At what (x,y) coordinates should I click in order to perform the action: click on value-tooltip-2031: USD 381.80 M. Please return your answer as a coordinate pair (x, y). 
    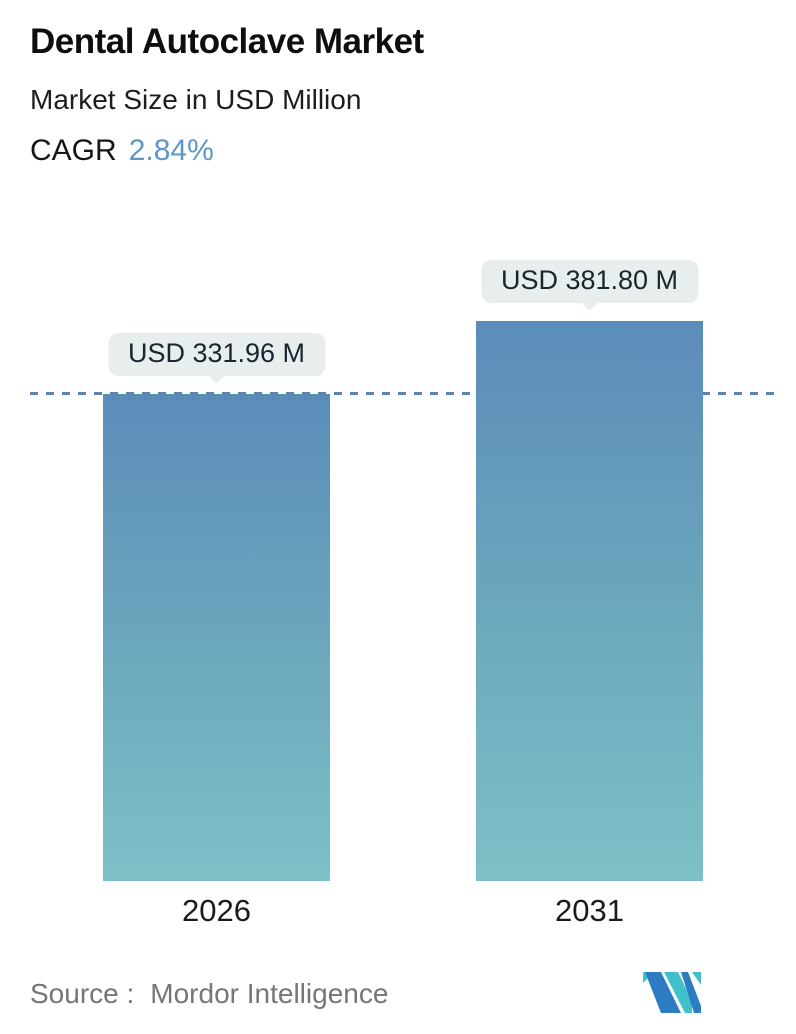
    Looking at the image, I should click on (589, 281).